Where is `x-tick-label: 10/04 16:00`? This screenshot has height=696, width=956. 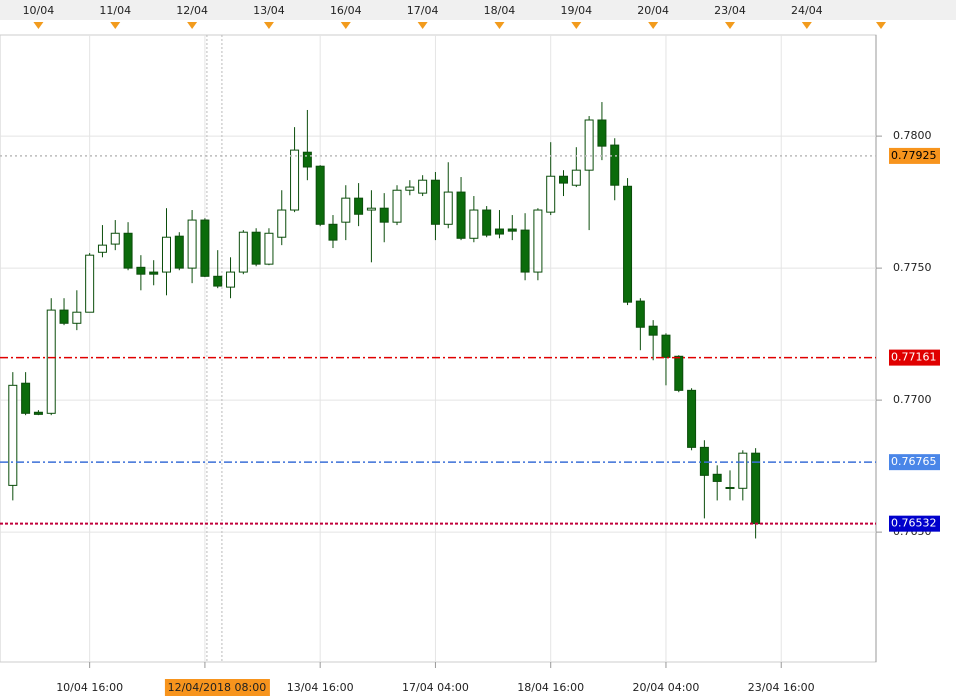
x-tick-label: 10/04 16:00 is located at coordinates (89, 687).